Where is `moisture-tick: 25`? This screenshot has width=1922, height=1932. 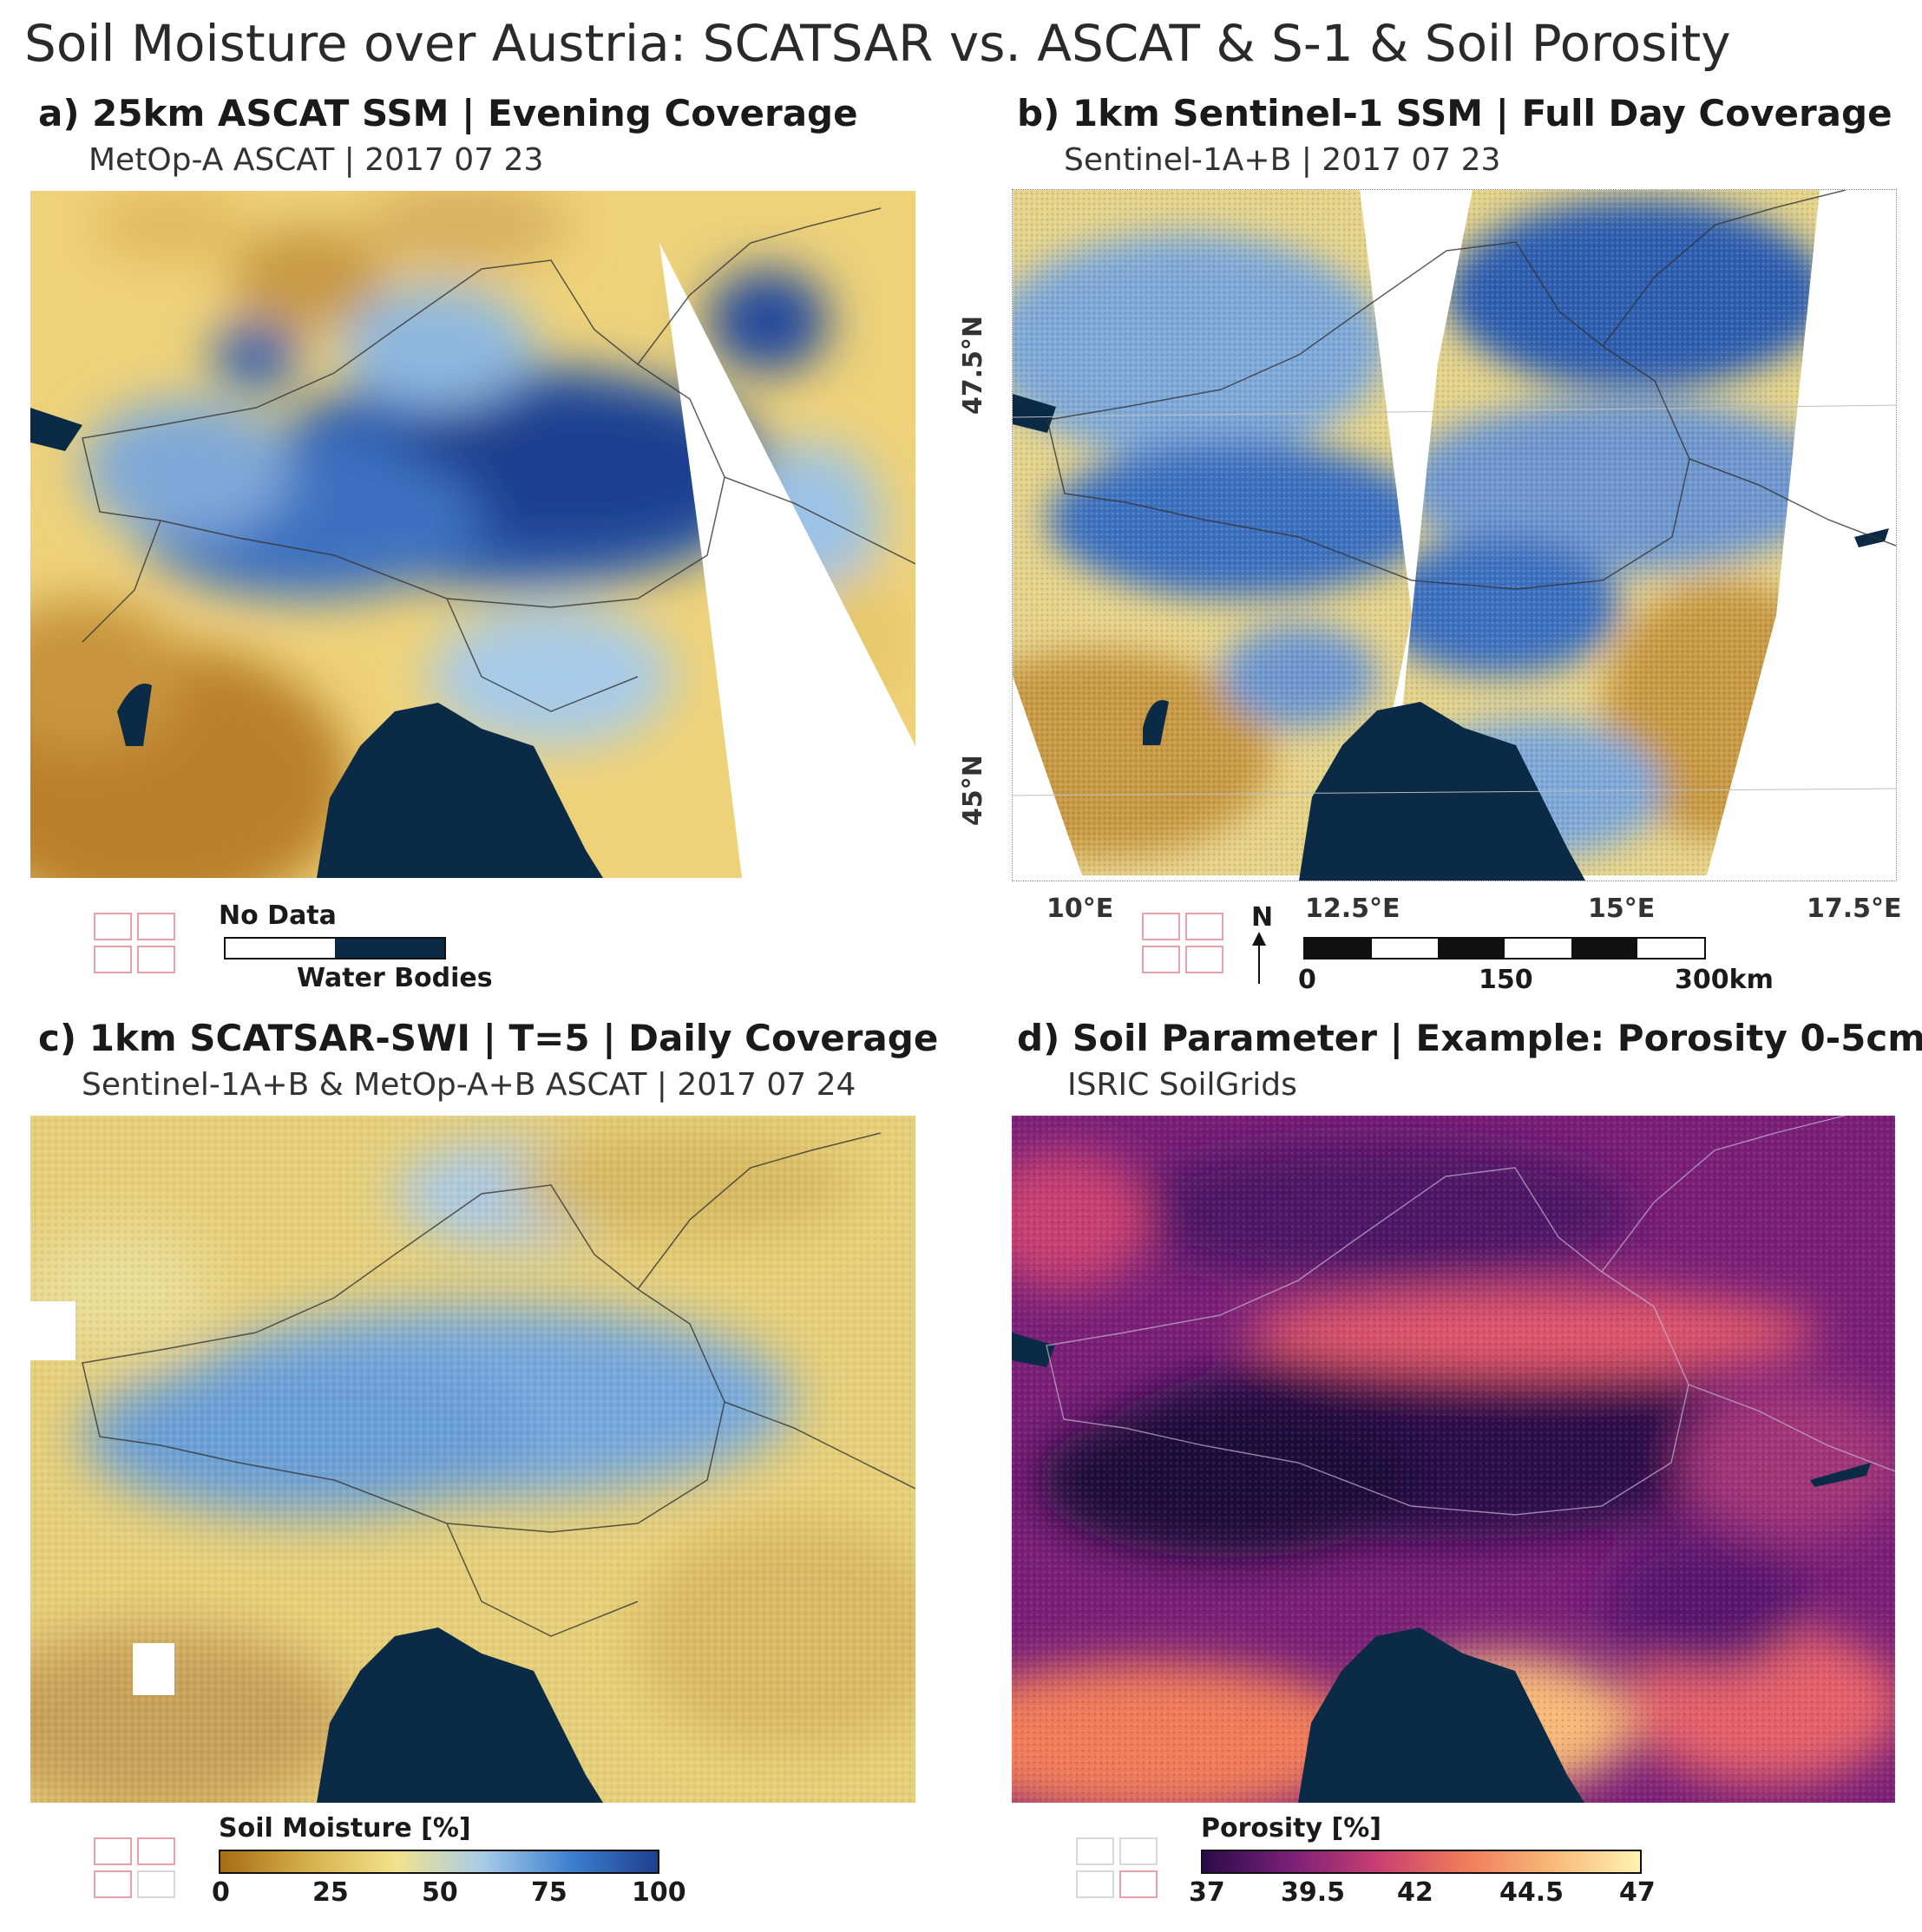
moisture-tick: 25 is located at coordinates (331, 1892).